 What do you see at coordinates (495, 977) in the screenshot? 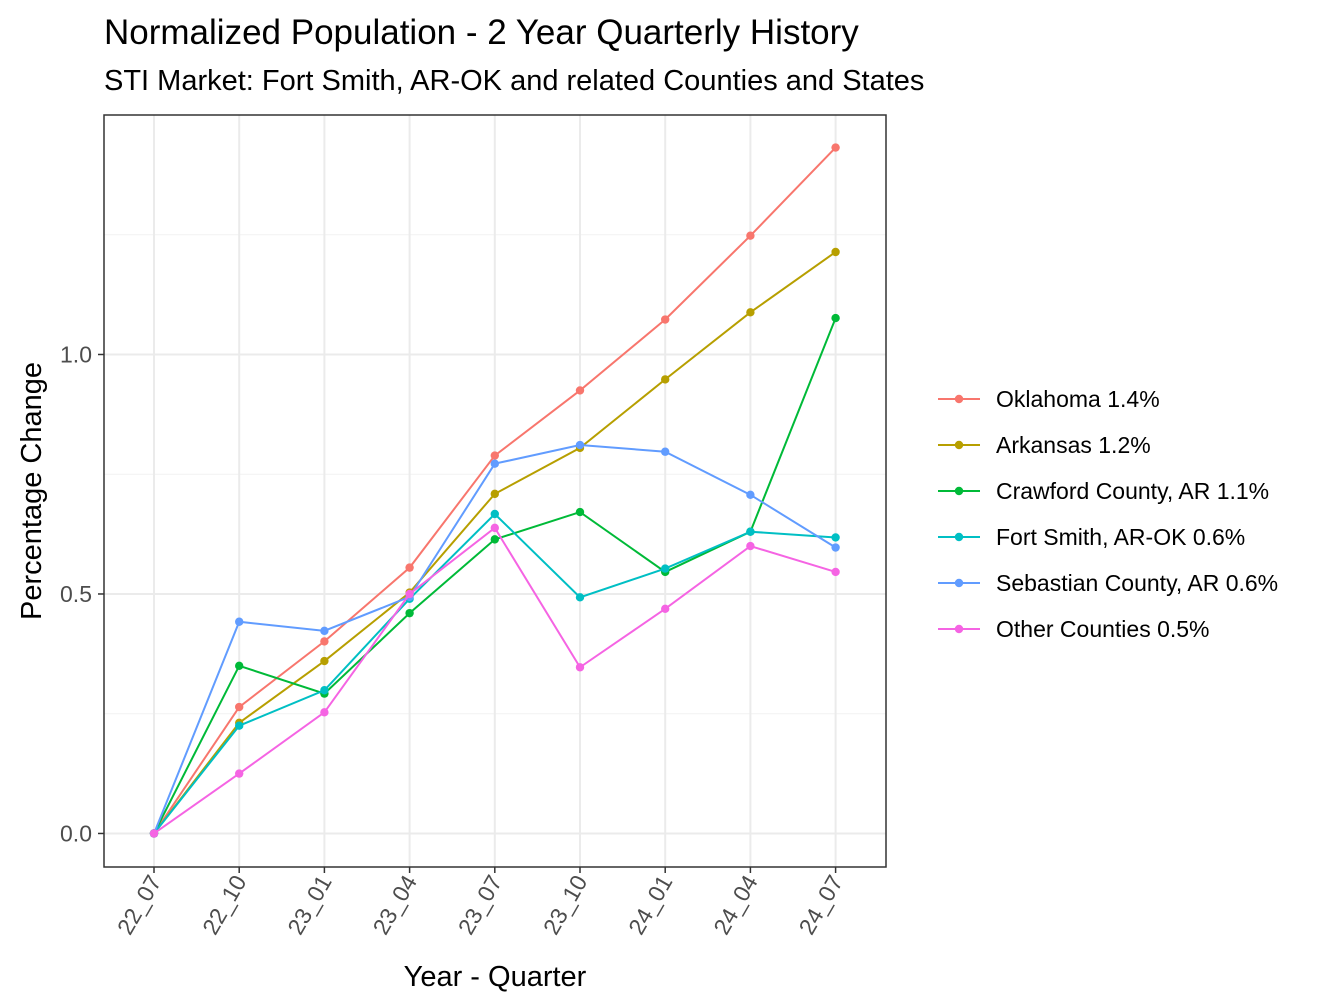
I see `x-axis-label: Year - Quarter` at bounding box center [495, 977].